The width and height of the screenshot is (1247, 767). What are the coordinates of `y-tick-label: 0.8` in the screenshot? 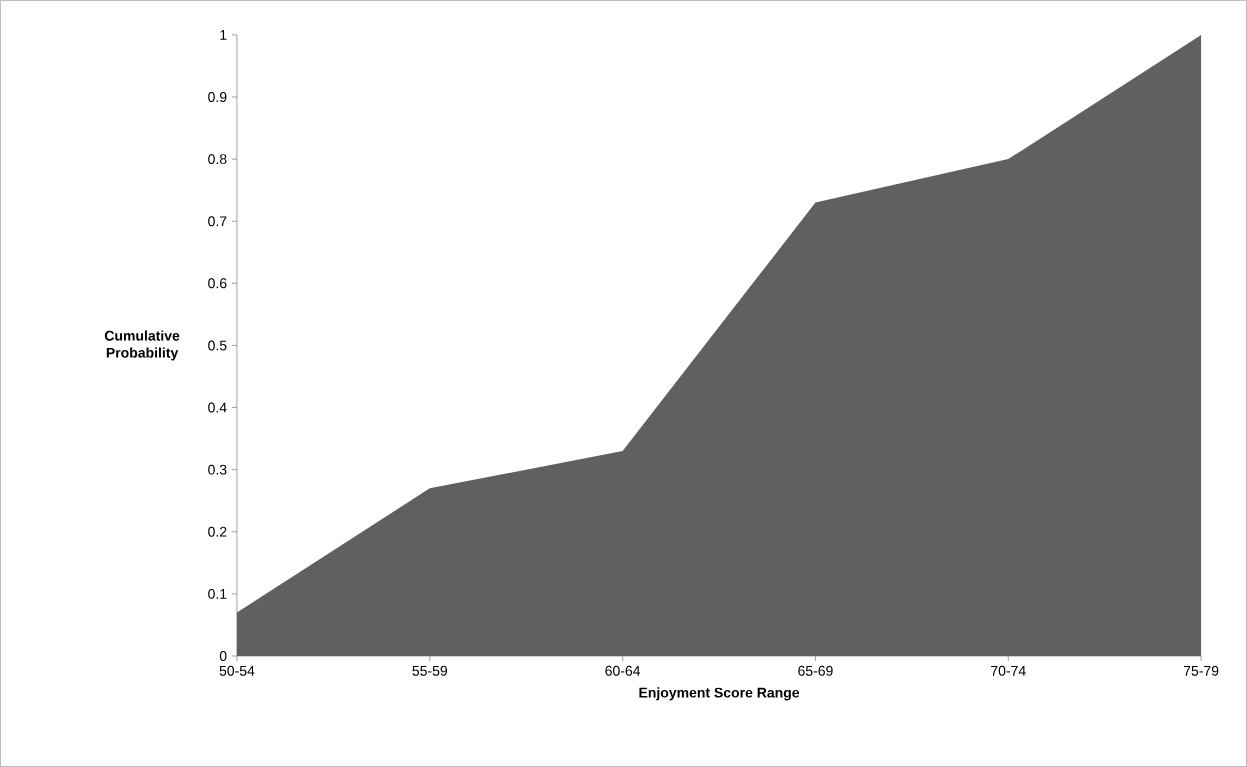 It's located at (217, 159).